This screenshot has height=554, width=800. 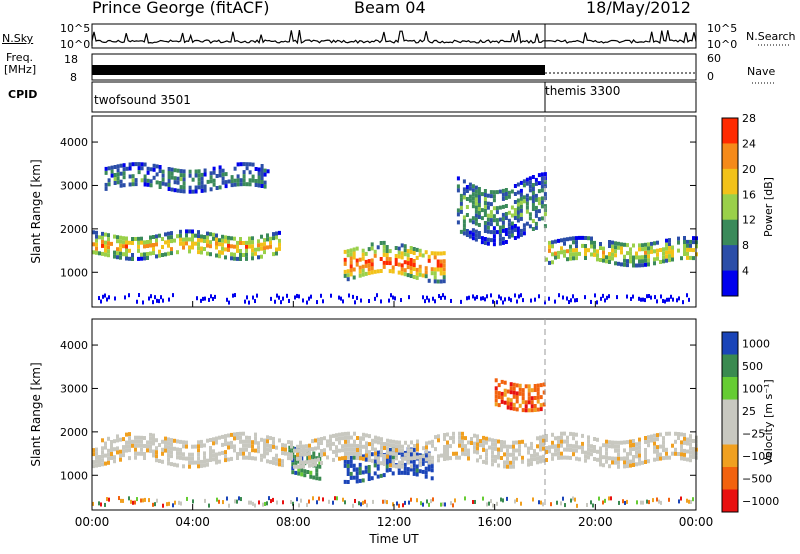 I want to click on colorbar-segment, so click(x=730, y=131).